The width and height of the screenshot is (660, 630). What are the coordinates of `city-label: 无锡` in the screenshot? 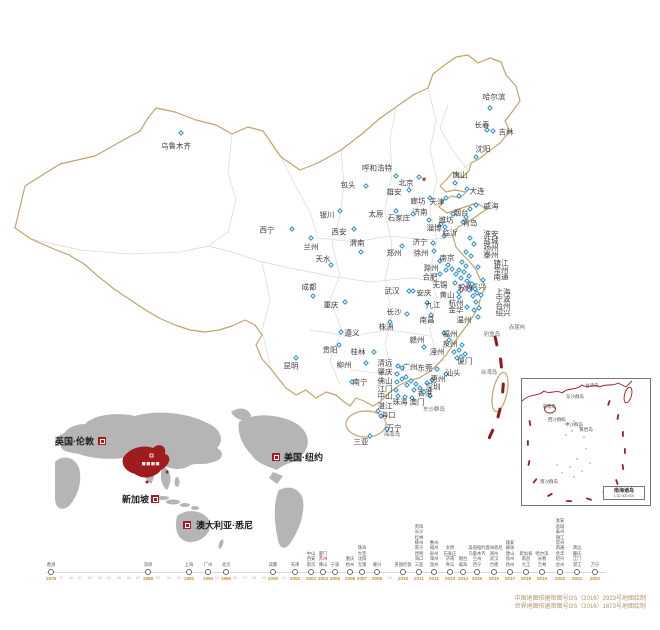 It's located at (440, 285).